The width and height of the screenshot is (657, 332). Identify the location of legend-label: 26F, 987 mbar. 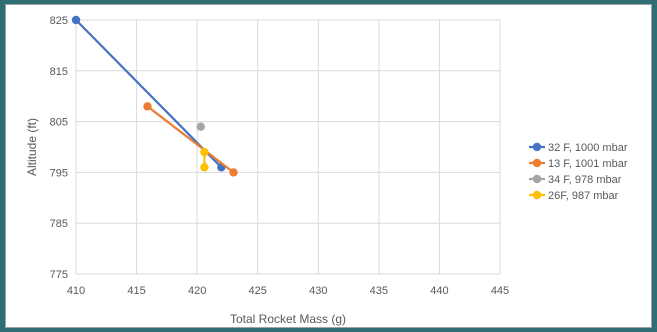
(583, 196).